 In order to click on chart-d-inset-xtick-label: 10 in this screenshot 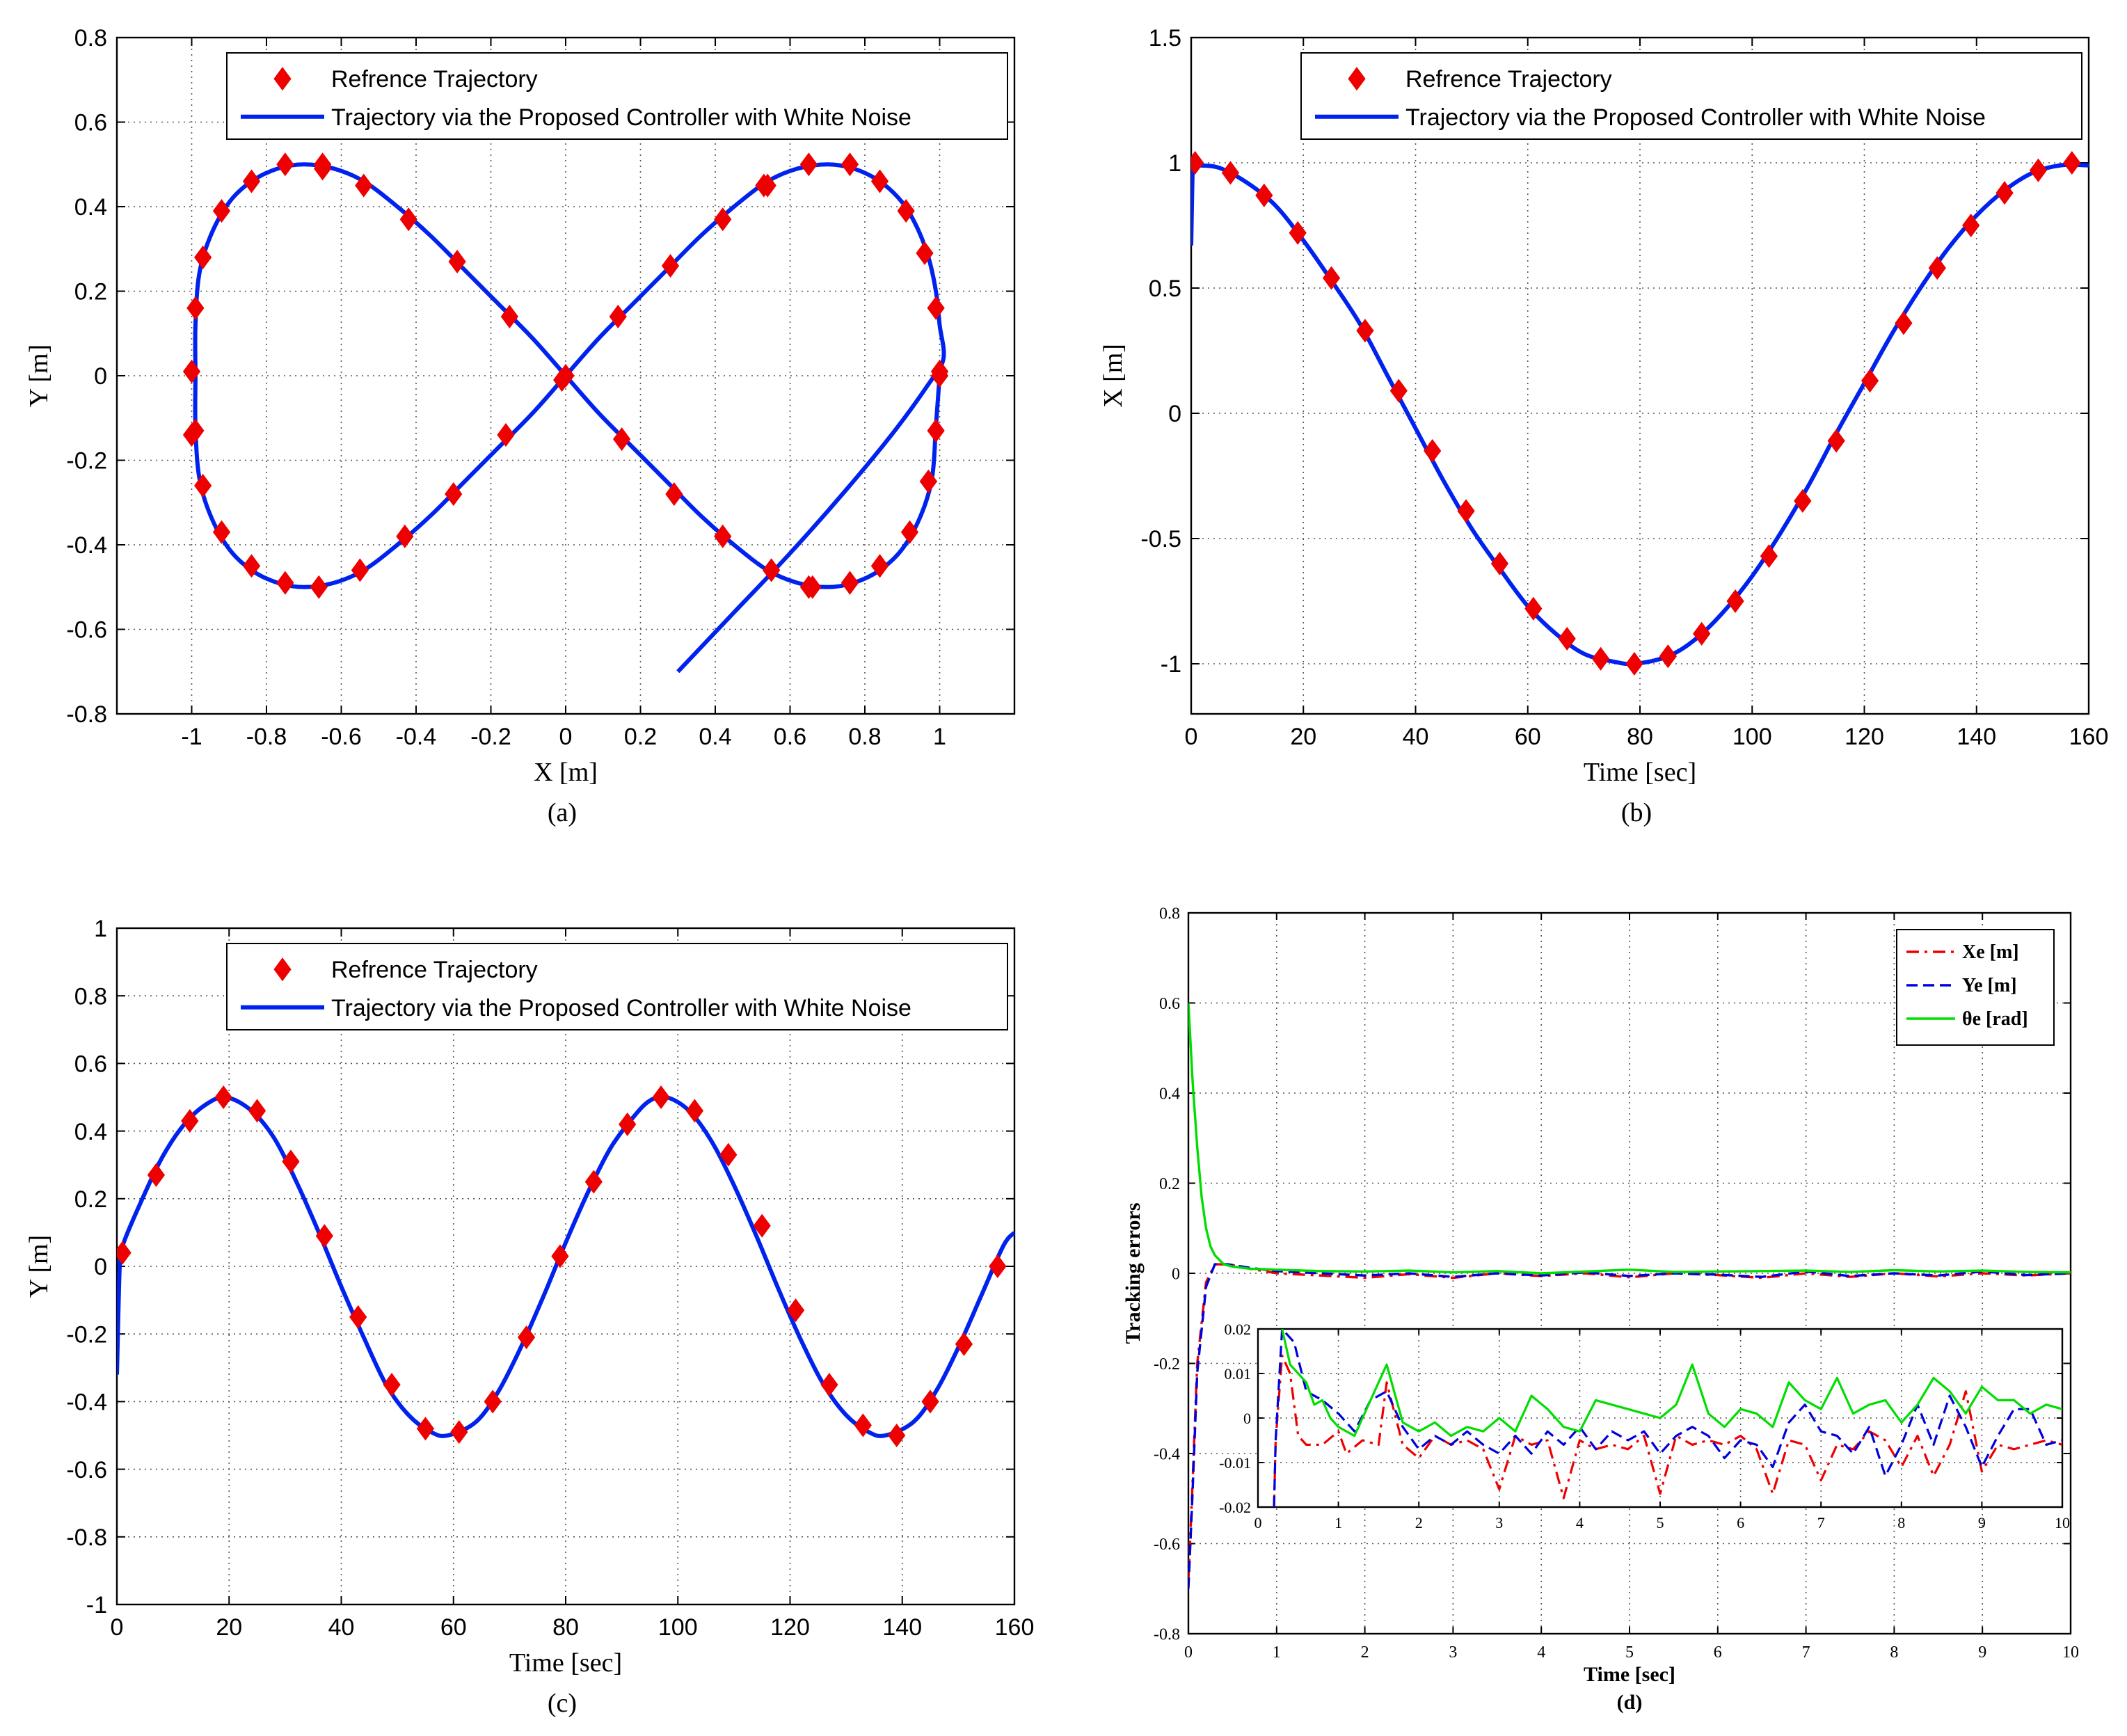, I will do `click(2062, 1523)`.